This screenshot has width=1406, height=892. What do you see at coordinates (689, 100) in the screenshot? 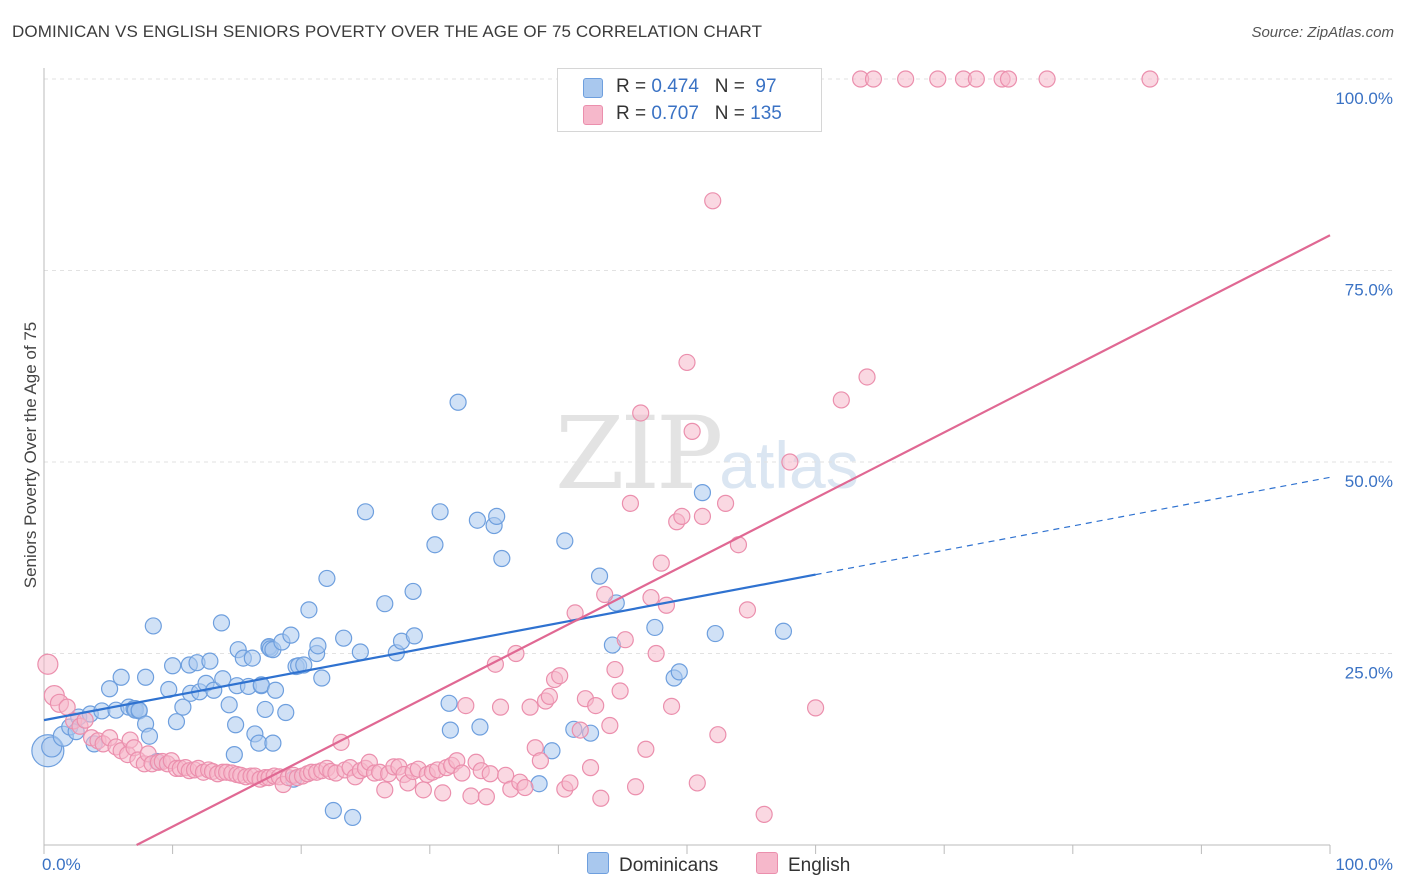
I see `stats-legend: R = 0.474 N = 97 R = 0.707 N = 135` at bounding box center [689, 100].